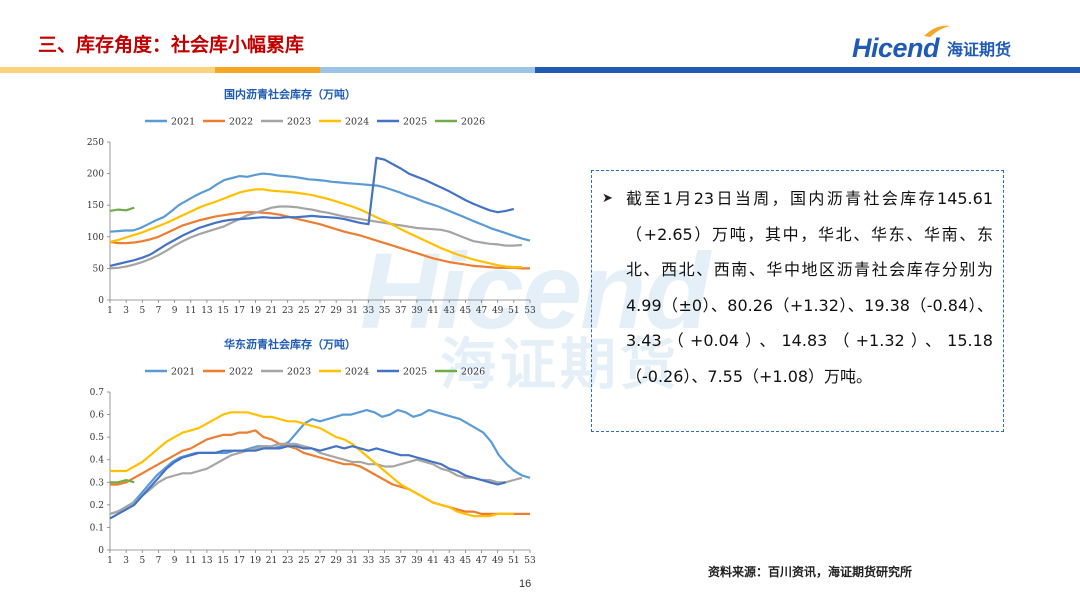 The height and width of the screenshot is (607, 1080). I want to click on y-tick-label: 0.2, so click(97, 506).